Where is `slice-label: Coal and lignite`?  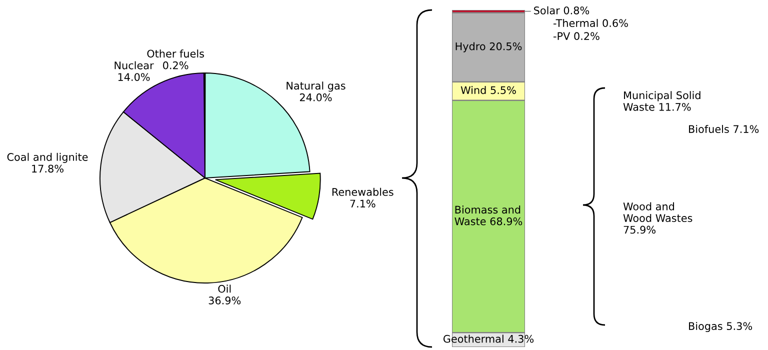 slice-label: Coal and lignite is located at coordinates (47, 157).